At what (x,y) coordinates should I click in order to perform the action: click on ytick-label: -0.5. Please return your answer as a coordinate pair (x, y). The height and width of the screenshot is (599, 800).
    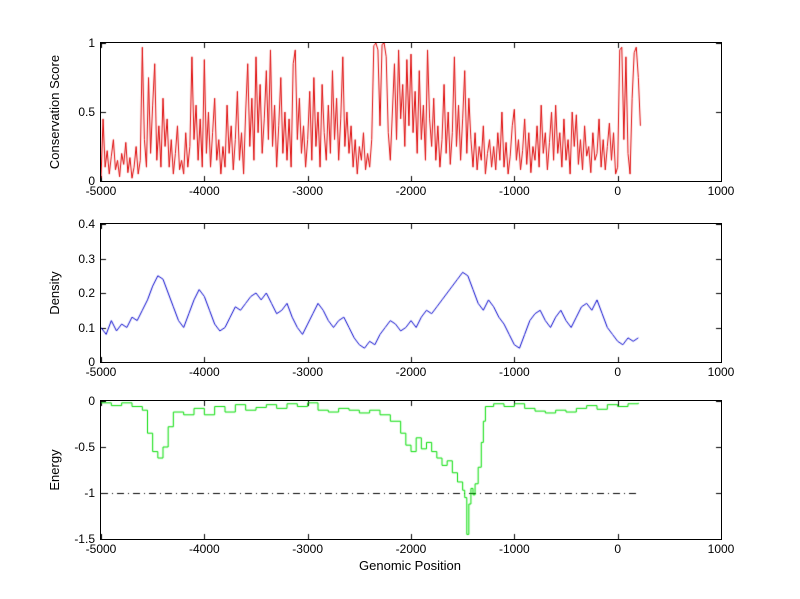
    Looking at the image, I should click on (84, 446).